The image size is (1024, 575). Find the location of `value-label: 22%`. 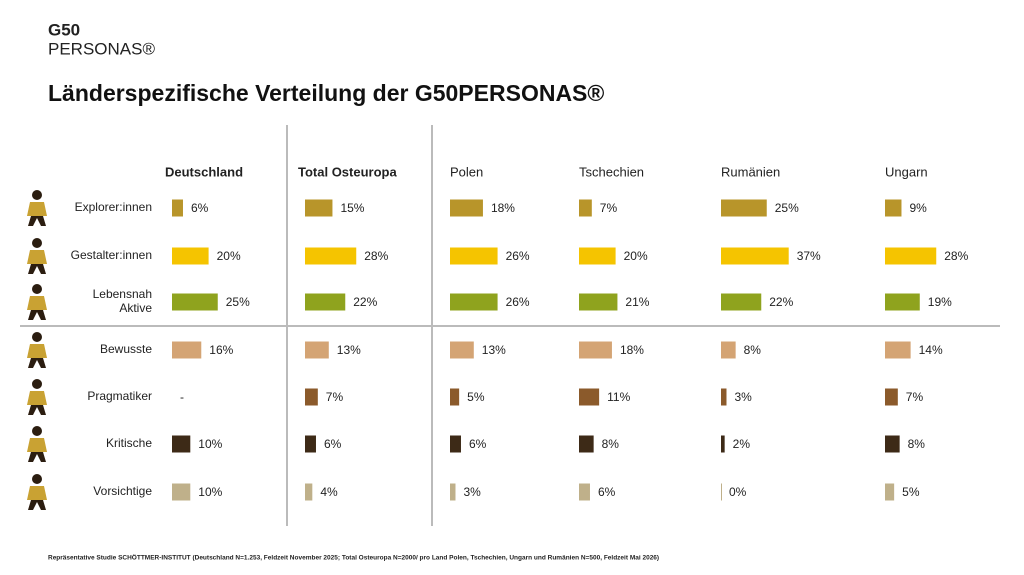

value-label: 22% is located at coordinates (781, 302).